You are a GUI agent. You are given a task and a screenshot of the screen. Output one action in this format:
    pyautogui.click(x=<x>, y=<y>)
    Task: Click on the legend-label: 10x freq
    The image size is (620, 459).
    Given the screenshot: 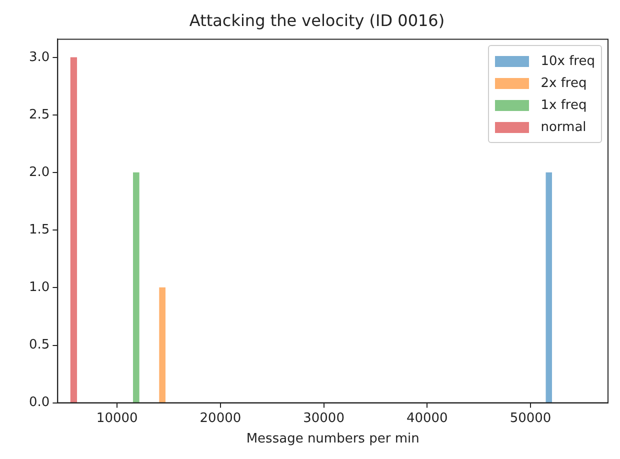 What is the action you would take?
    pyautogui.click(x=567, y=61)
    